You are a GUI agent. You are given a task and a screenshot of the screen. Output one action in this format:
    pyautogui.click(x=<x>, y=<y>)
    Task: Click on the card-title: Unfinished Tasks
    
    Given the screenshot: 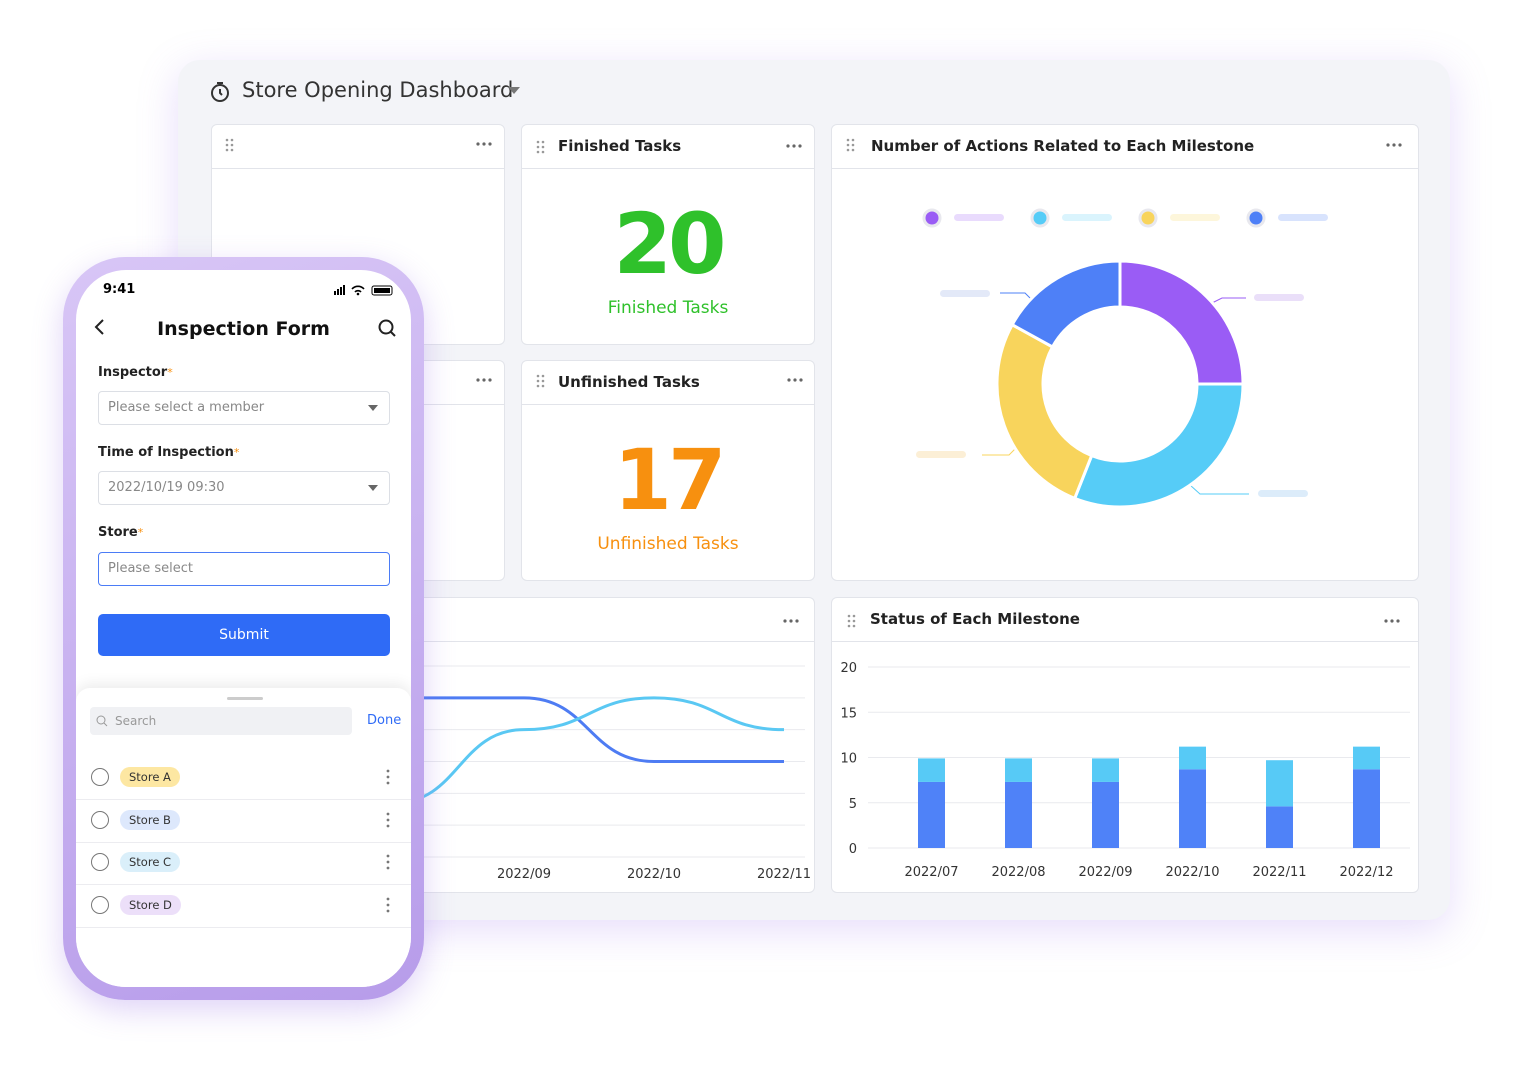 What is the action you would take?
    pyautogui.click(x=629, y=382)
    